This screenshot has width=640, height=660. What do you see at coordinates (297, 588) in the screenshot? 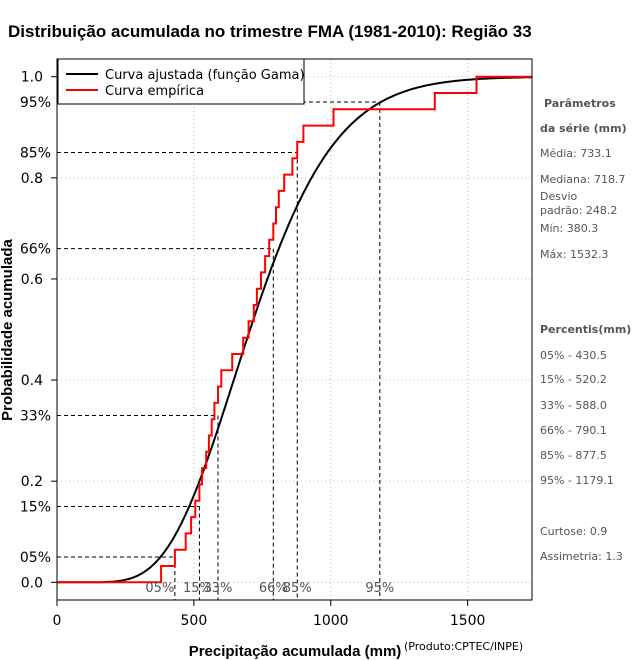
I see `percentile-x-label: 85%` at bounding box center [297, 588].